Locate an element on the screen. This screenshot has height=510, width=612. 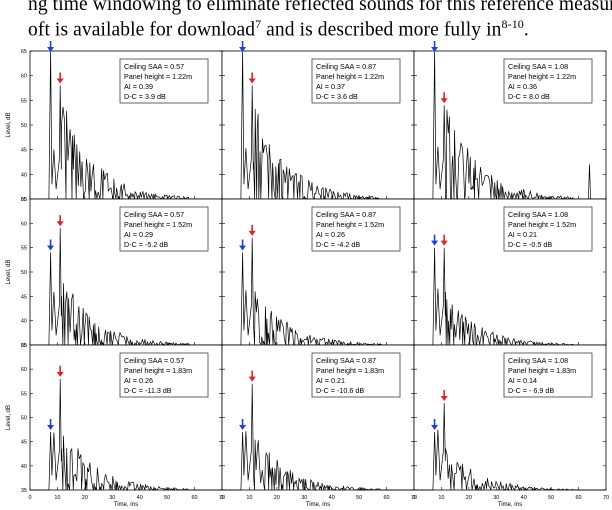
annotation-d-c: D-C = 3.9 dB is located at coordinates (145, 96).